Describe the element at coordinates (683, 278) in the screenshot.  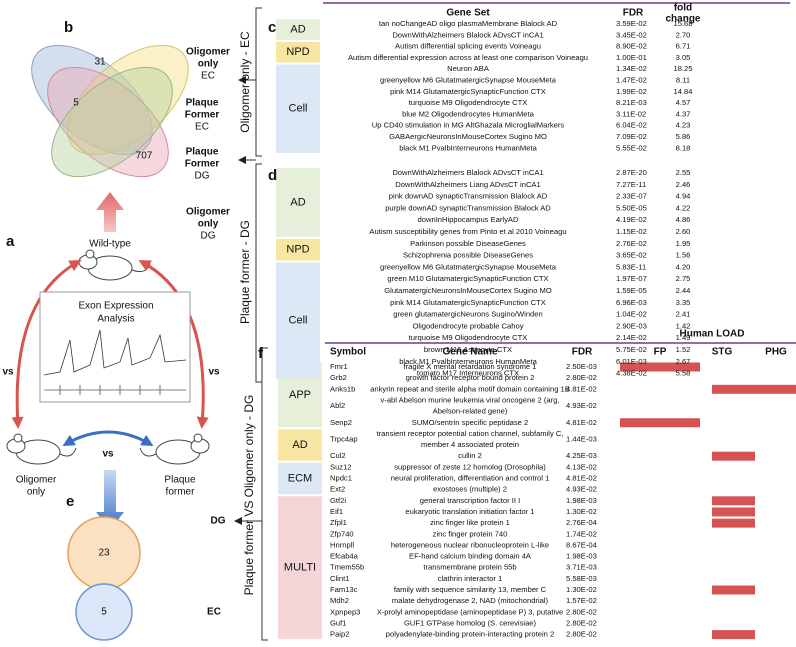
I see `fold-change: 2.75` at that location.